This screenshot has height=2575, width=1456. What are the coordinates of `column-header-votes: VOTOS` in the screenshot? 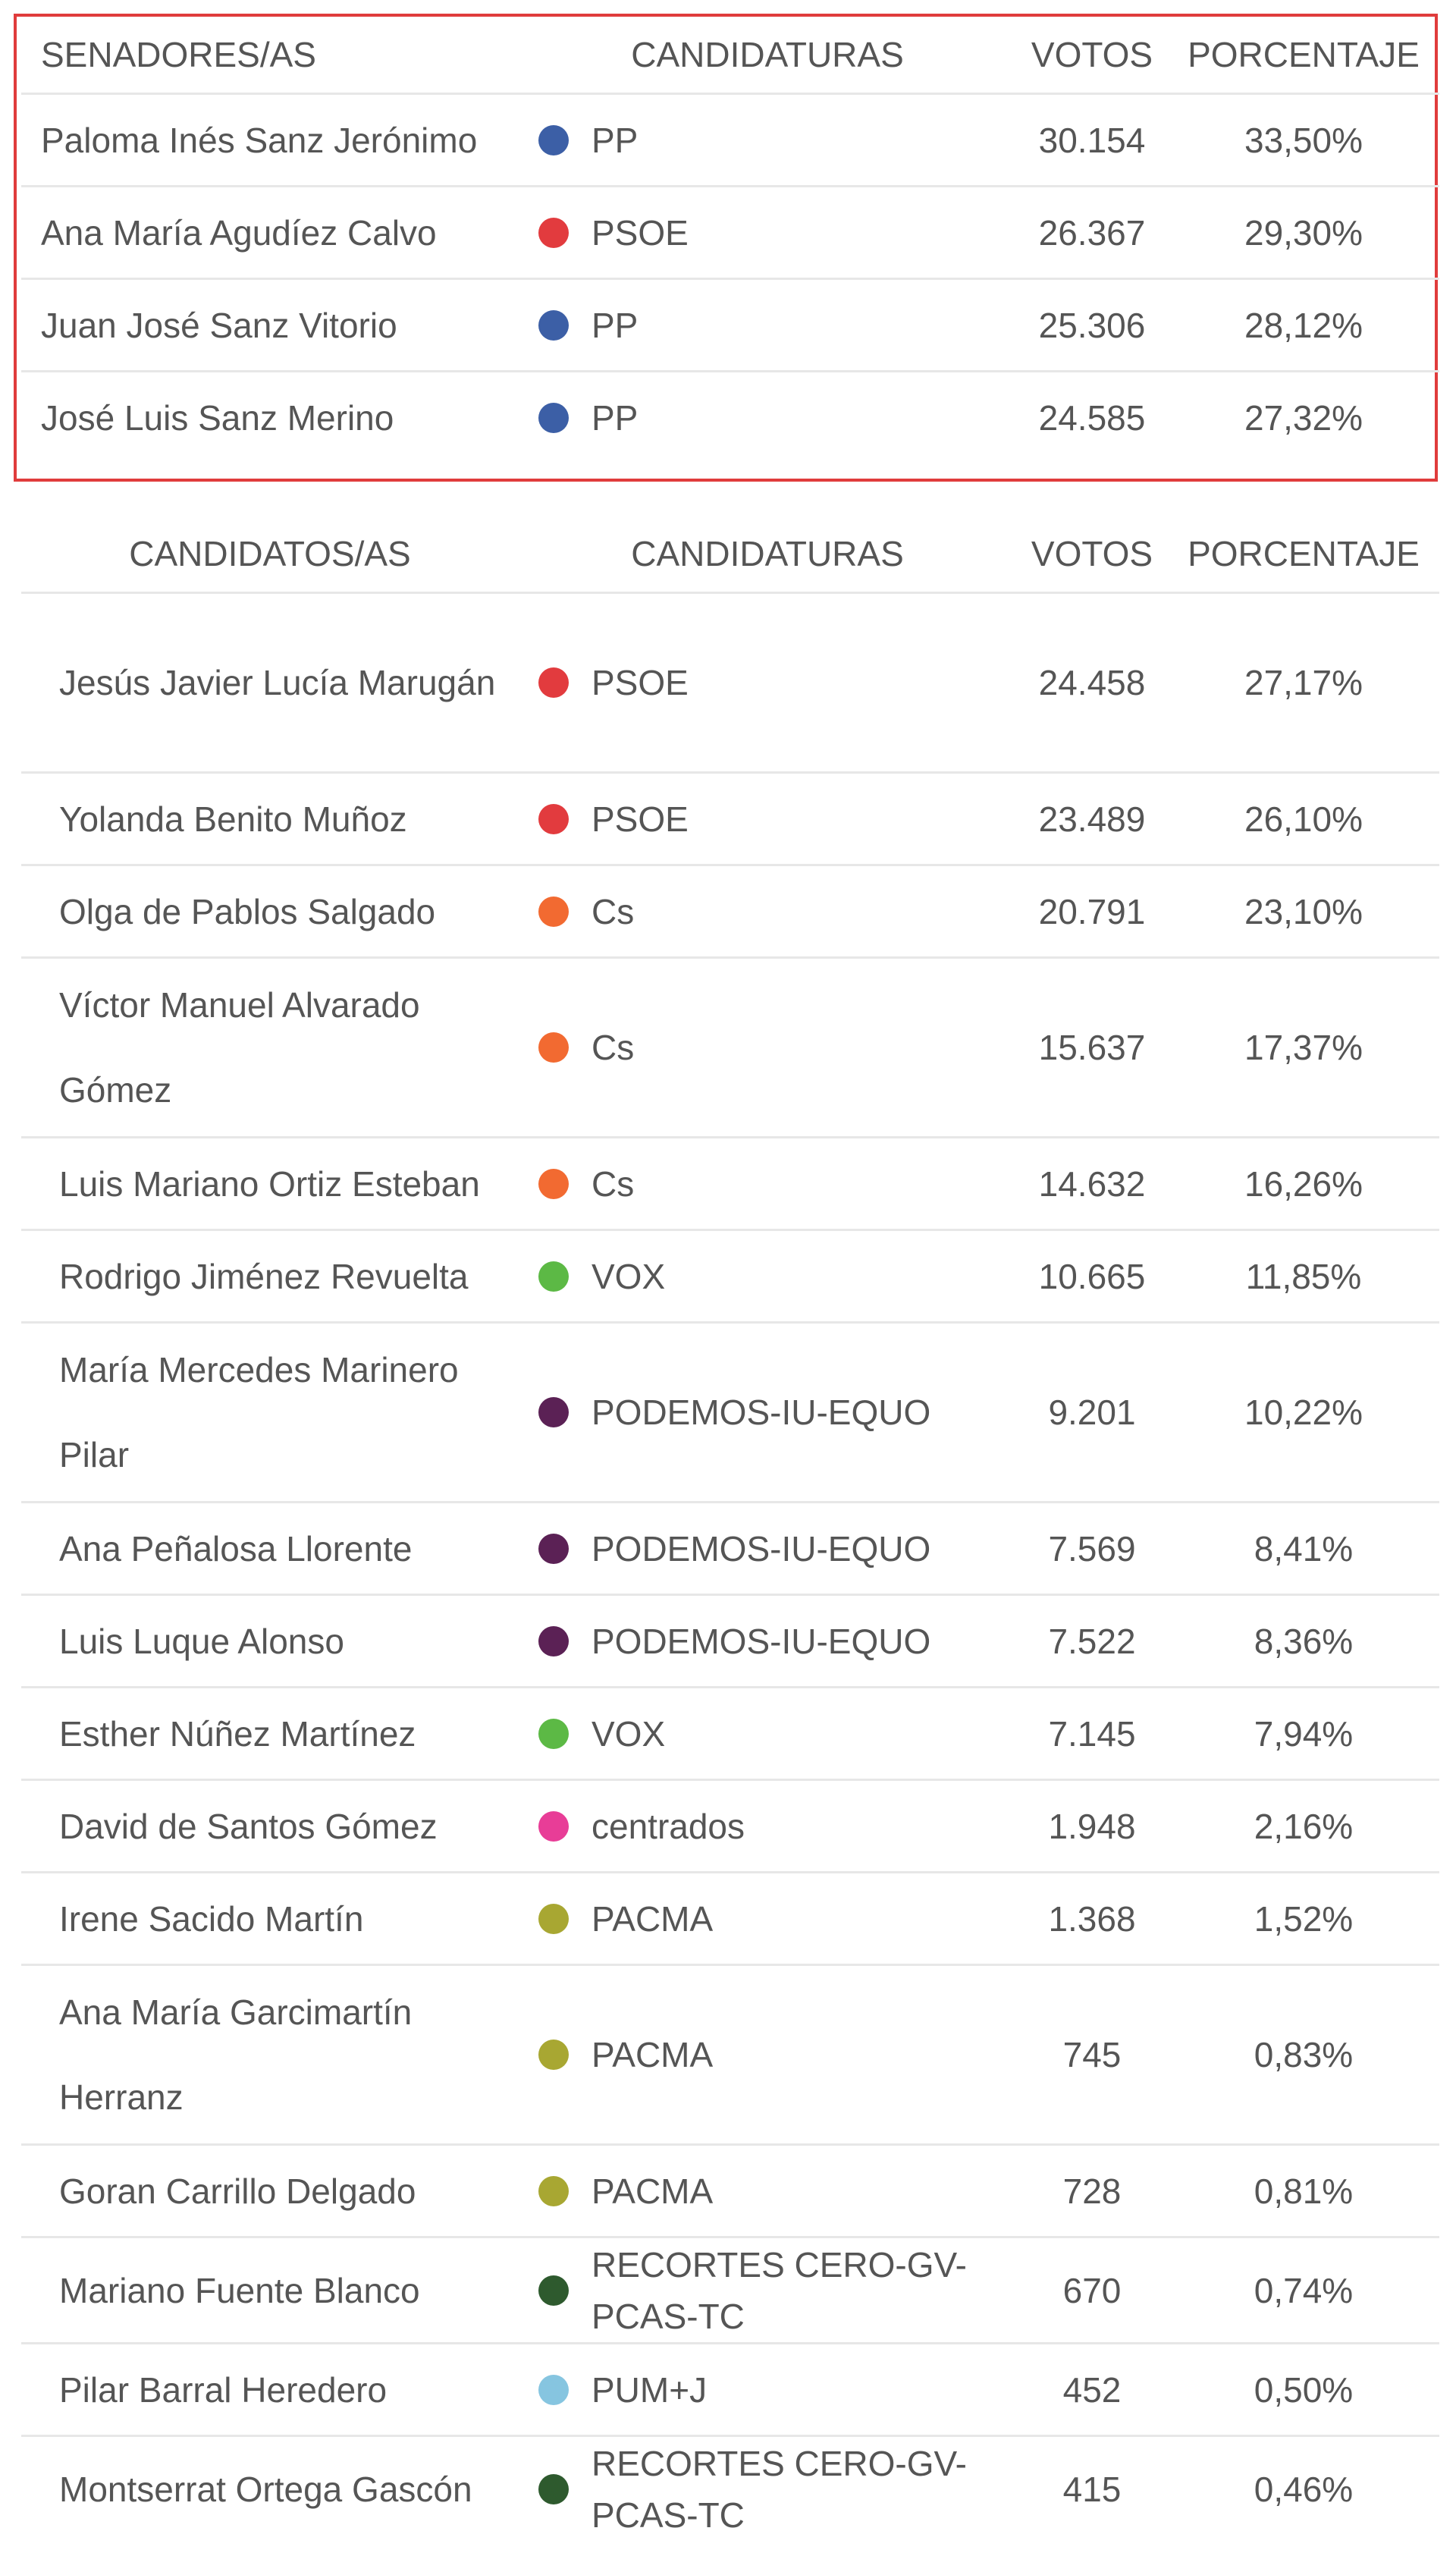 It's located at (1092, 555).